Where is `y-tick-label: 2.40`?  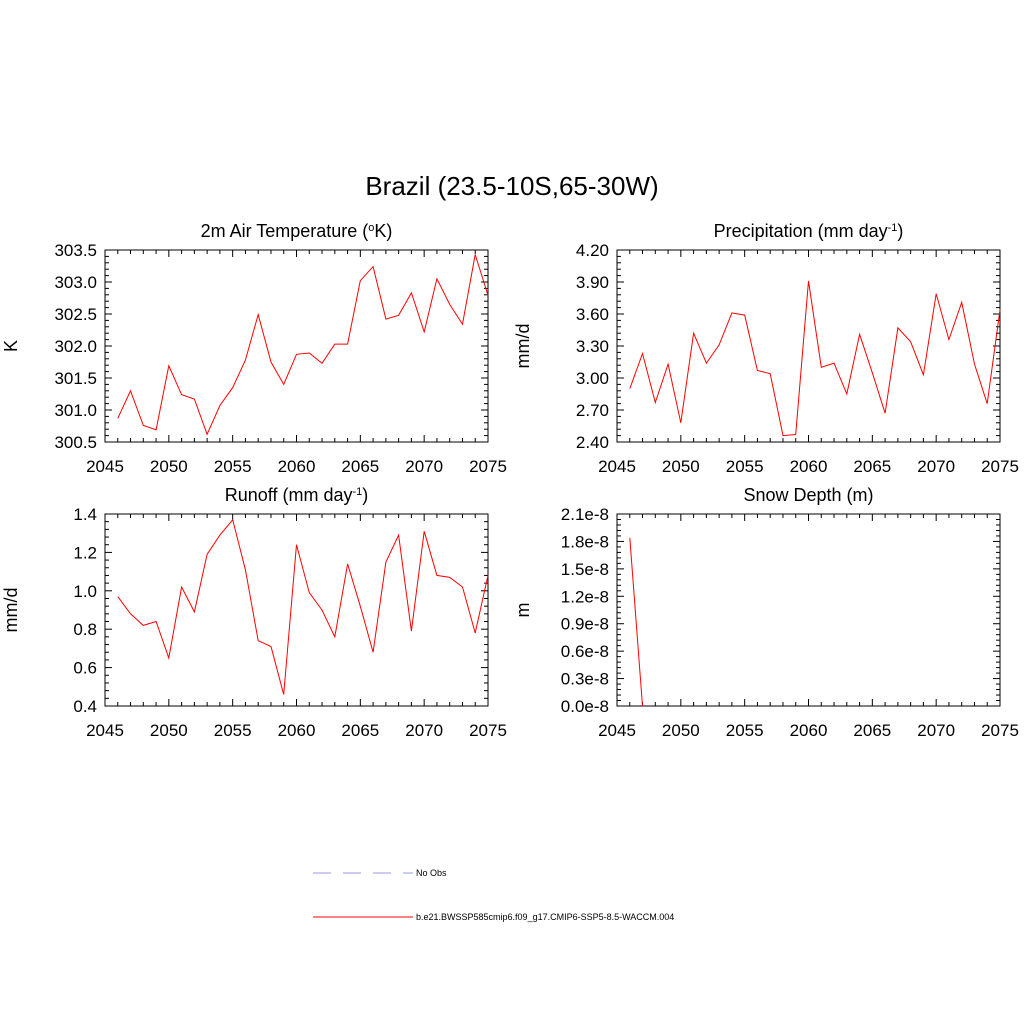
y-tick-label: 2.40 is located at coordinates (592, 442).